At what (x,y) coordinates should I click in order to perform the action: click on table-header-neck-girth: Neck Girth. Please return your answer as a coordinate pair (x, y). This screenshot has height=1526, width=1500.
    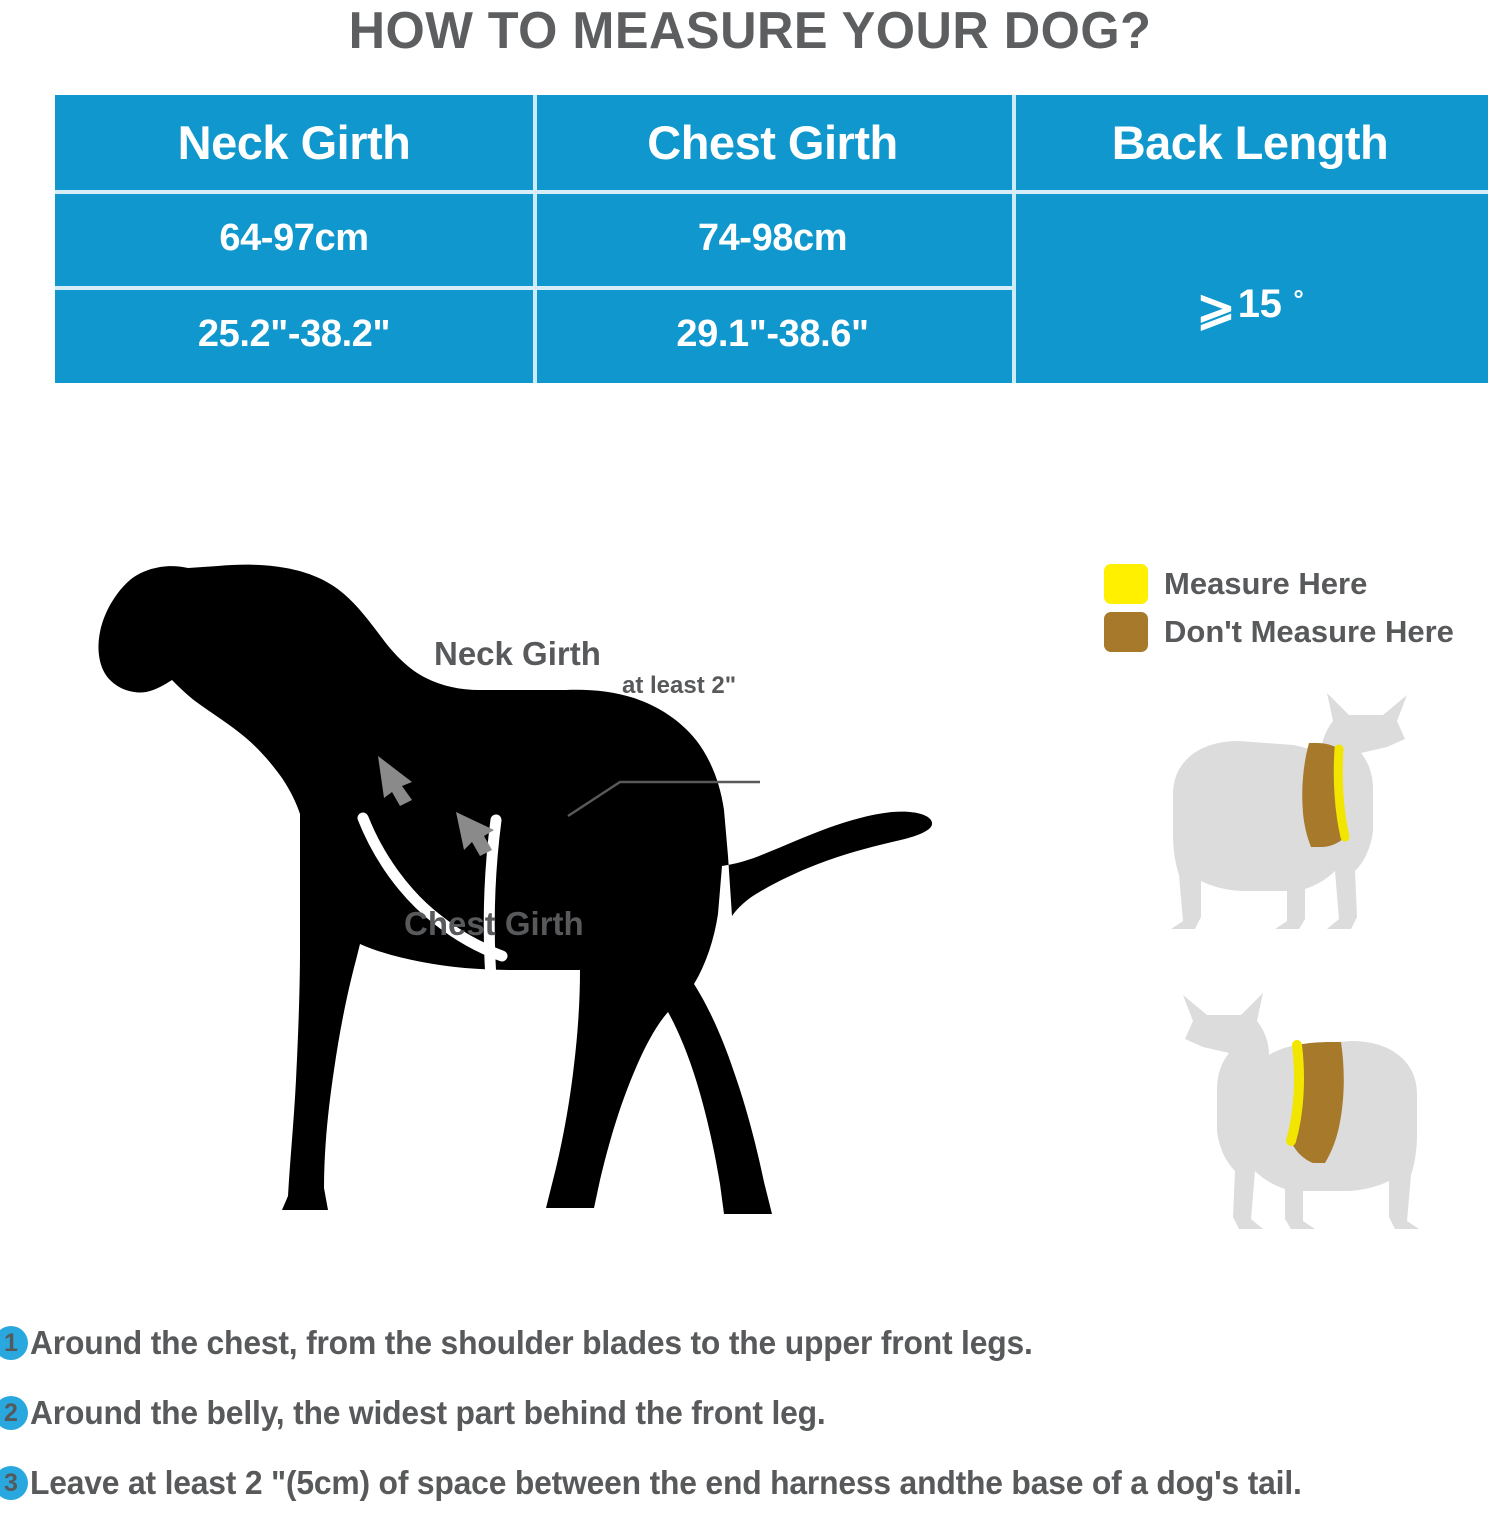
    Looking at the image, I should click on (294, 142).